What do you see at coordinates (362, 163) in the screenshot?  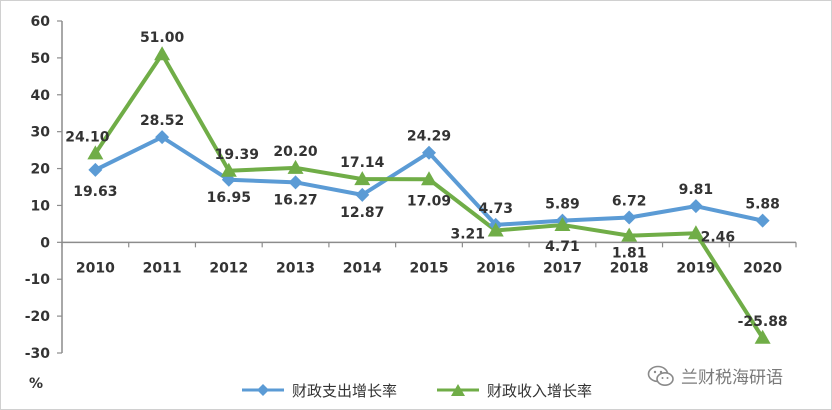 I see `data-label: 17.14` at bounding box center [362, 163].